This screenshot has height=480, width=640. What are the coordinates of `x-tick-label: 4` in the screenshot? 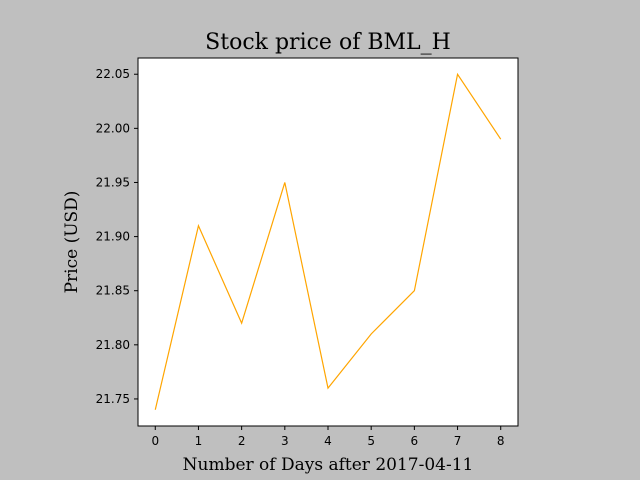 It's located at (328, 441).